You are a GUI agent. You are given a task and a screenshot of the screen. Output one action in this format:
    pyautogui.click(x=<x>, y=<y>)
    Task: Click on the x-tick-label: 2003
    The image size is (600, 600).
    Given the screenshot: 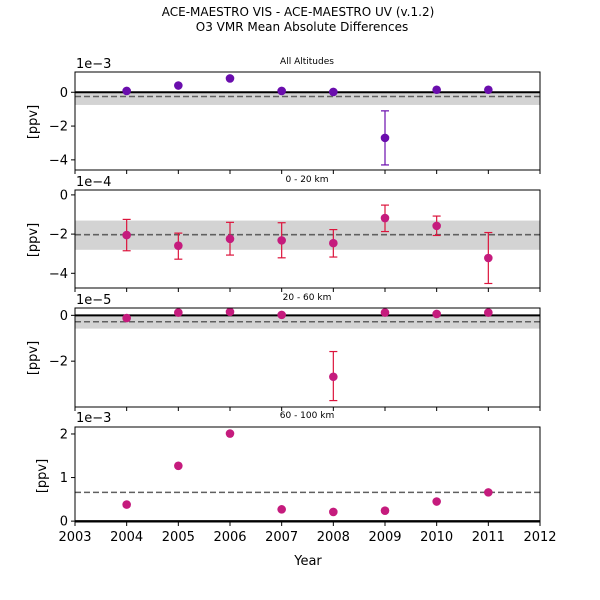 What is the action you would take?
    pyautogui.click(x=74, y=537)
    